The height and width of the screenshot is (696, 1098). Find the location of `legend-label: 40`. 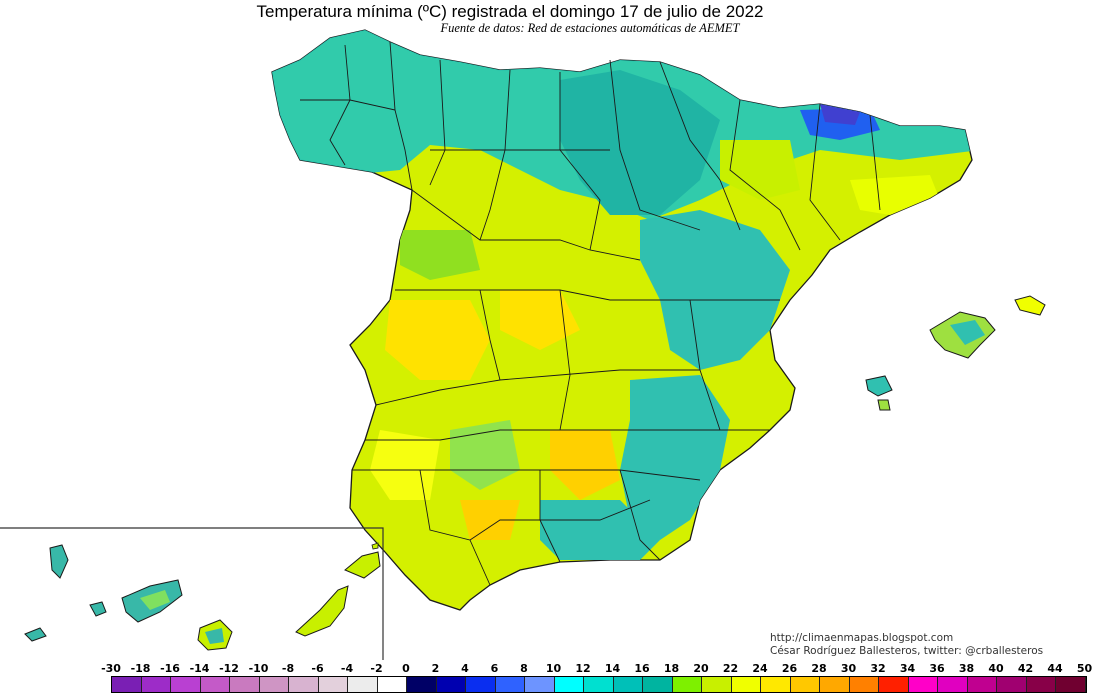

legend-label: 40 is located at coordinates (996, 668).